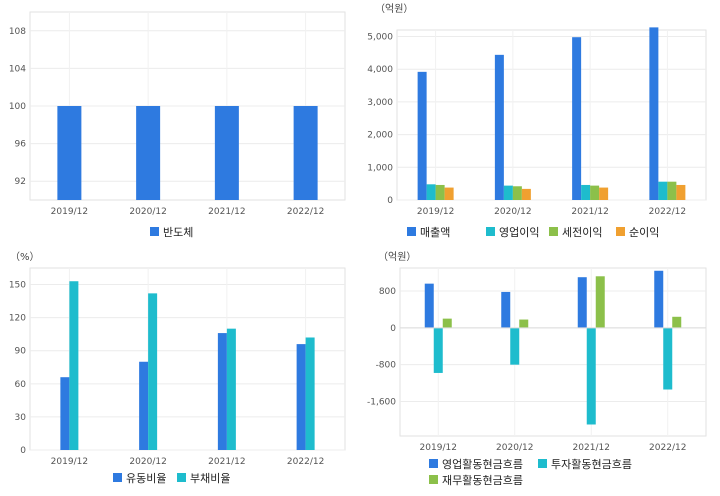 The height and width of the screenshot is (496, 720). I want to click on legend-label: 순이익, so click(644, 232).